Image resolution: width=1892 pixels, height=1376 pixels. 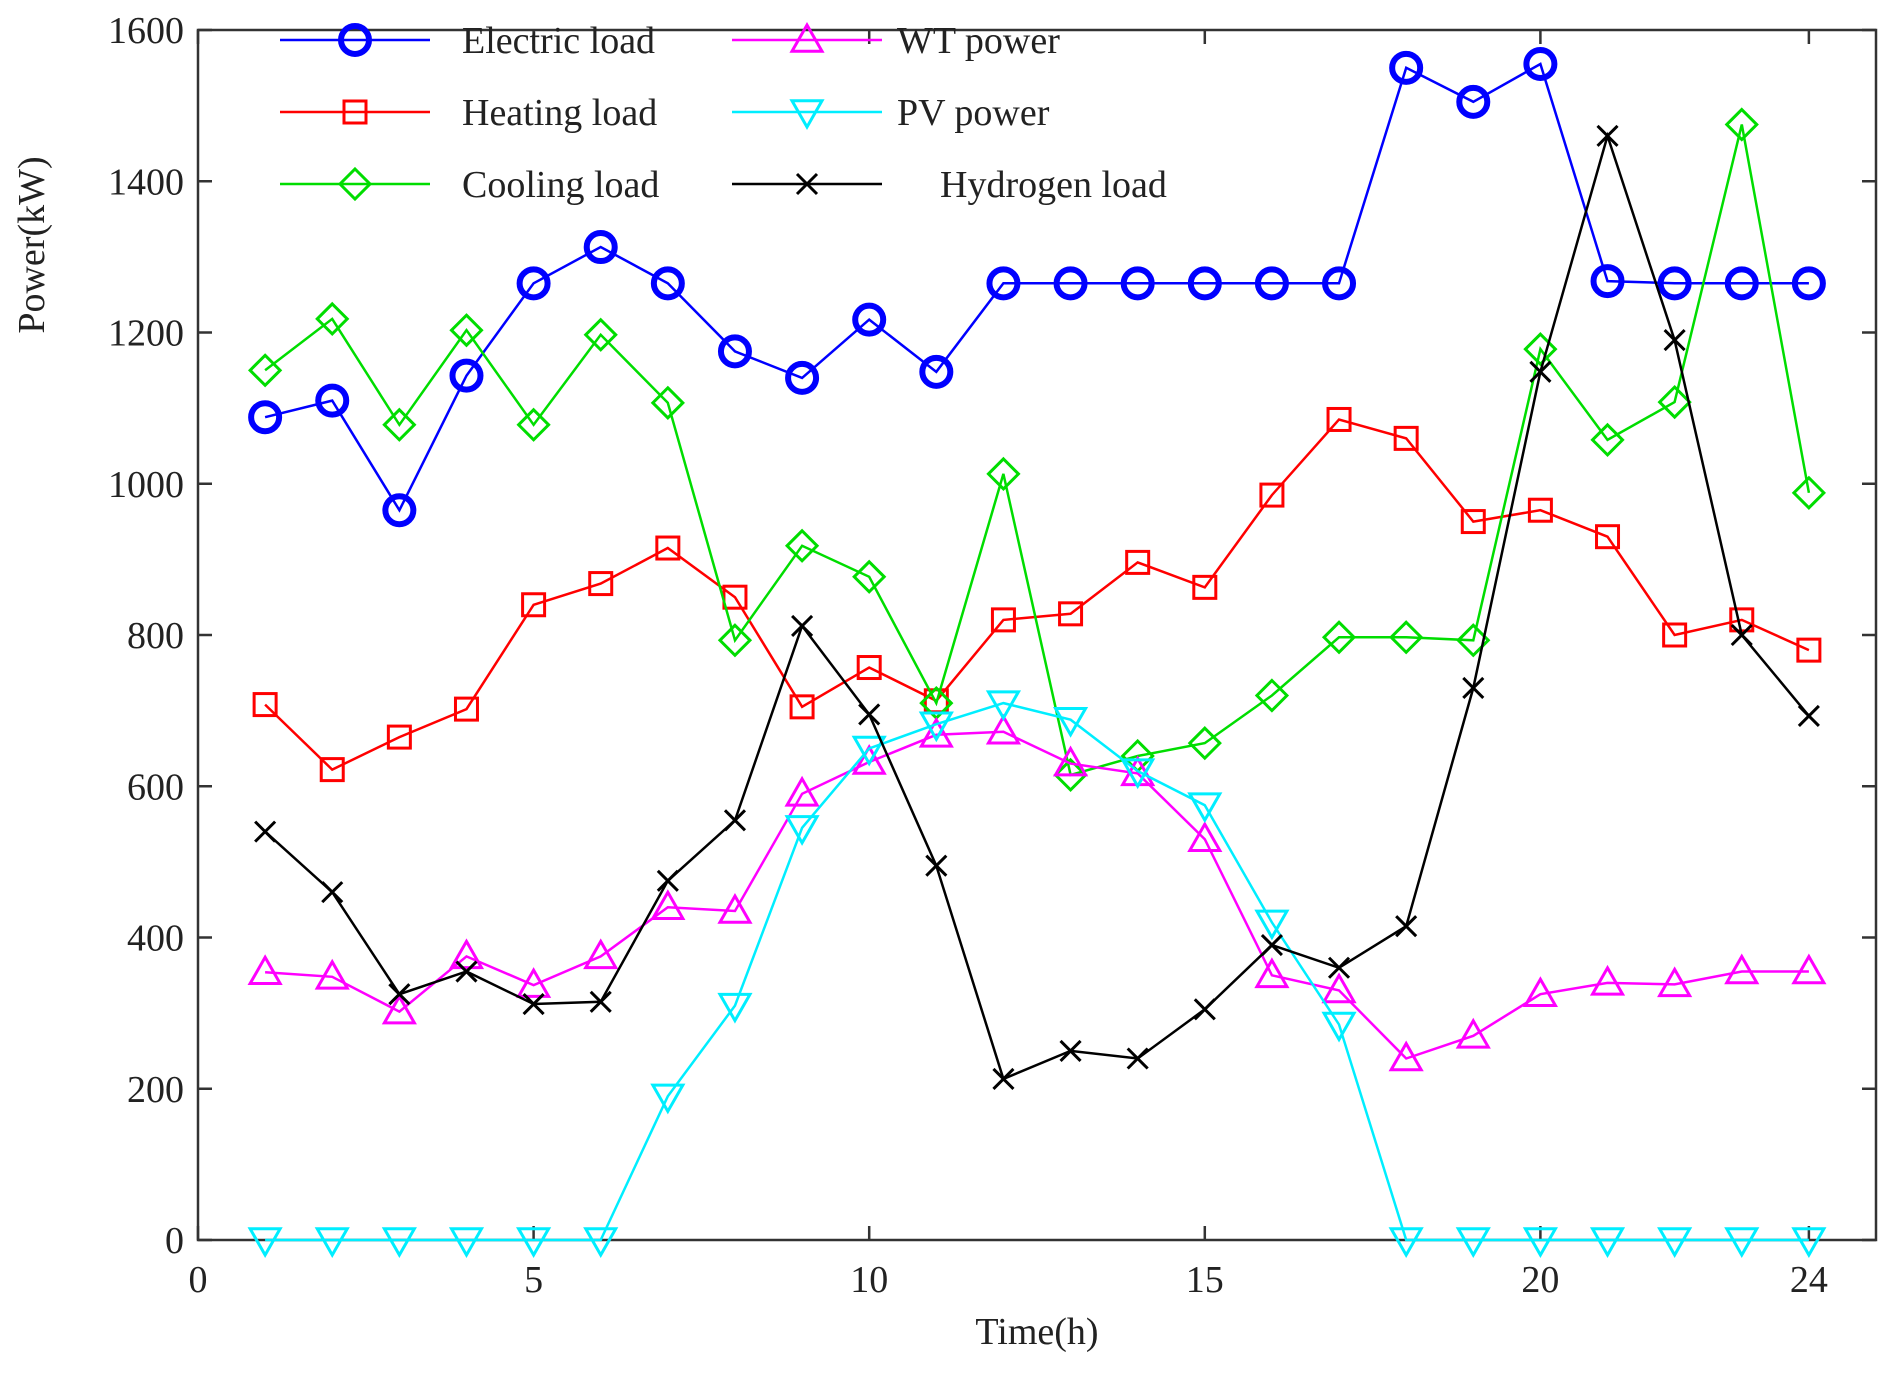 I want to click on legend-item-cooling-load: Cooling load, so click(x=469, y=185).